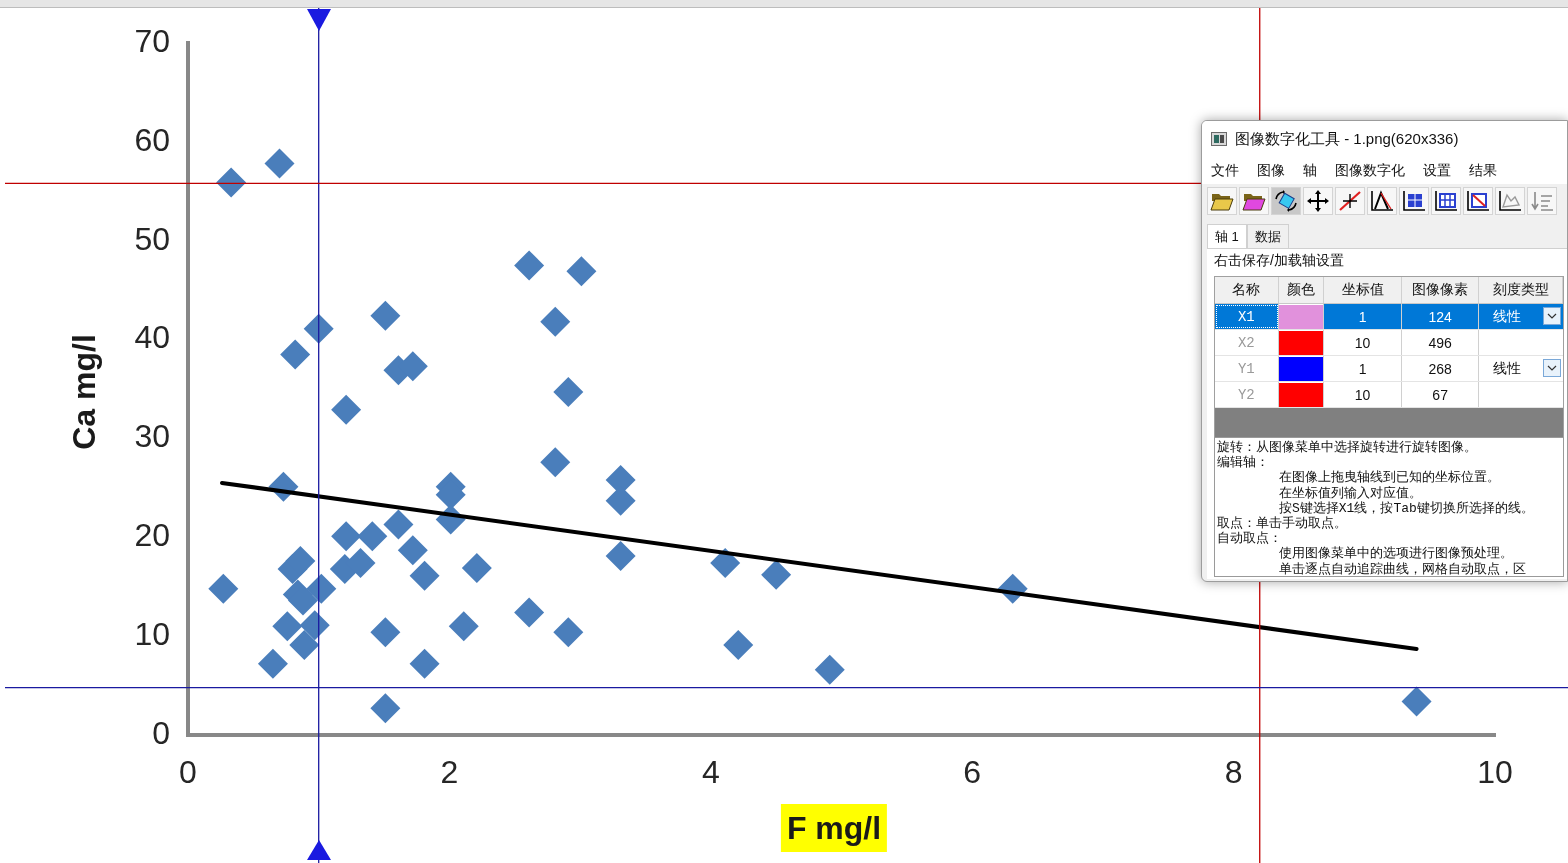  Describe the element at coordinates (1363, 290) in the screenshot. I see `annotation: 坐标值` at that location.